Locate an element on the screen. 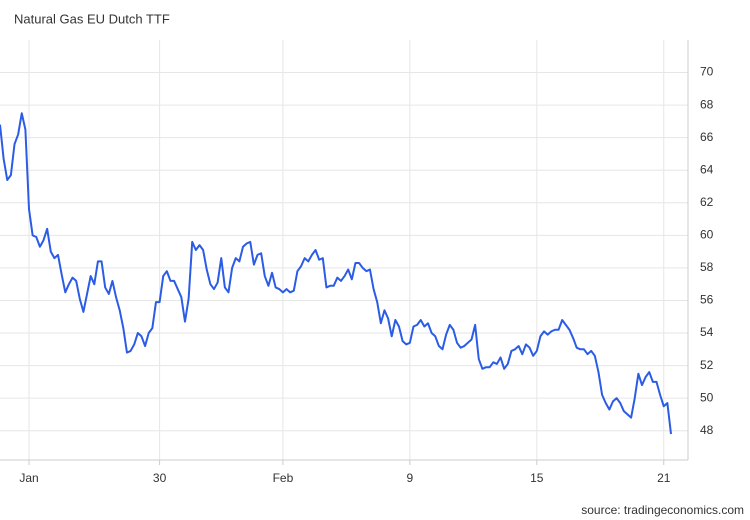 The width and height of the screenshot is (750, 520). y-tick-label: 62 is located at coordinates (707, 202).